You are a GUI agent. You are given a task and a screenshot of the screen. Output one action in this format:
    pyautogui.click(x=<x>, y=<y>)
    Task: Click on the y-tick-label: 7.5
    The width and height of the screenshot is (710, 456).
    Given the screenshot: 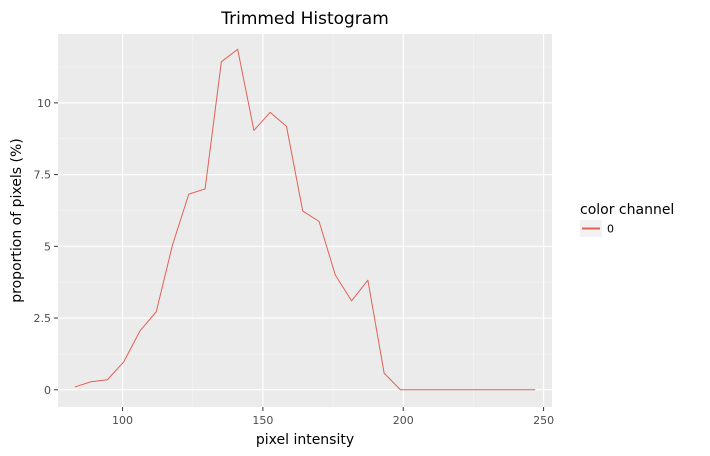 What is the action you would take?
    pyautogui.click(x=43, y=175)
    